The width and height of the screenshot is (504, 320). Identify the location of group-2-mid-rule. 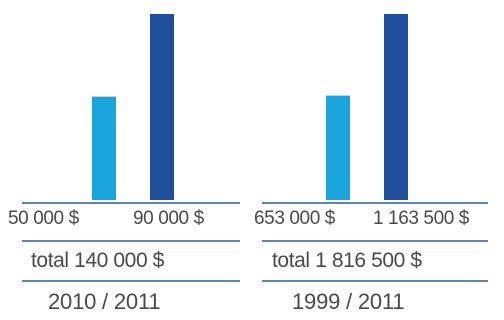
(375, 241).